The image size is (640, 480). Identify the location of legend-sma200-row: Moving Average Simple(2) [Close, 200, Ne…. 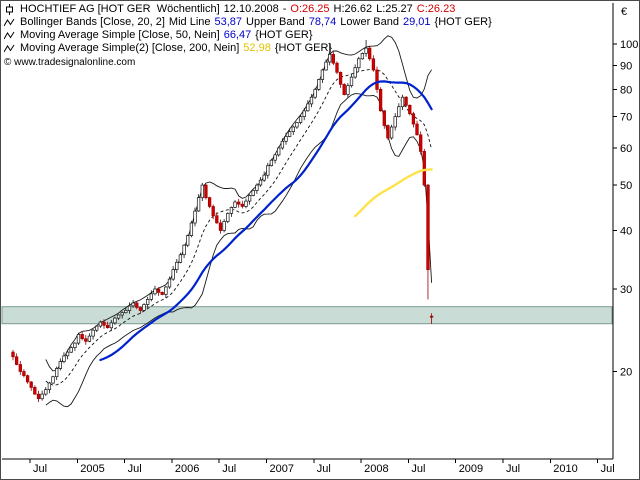
(248, 48).